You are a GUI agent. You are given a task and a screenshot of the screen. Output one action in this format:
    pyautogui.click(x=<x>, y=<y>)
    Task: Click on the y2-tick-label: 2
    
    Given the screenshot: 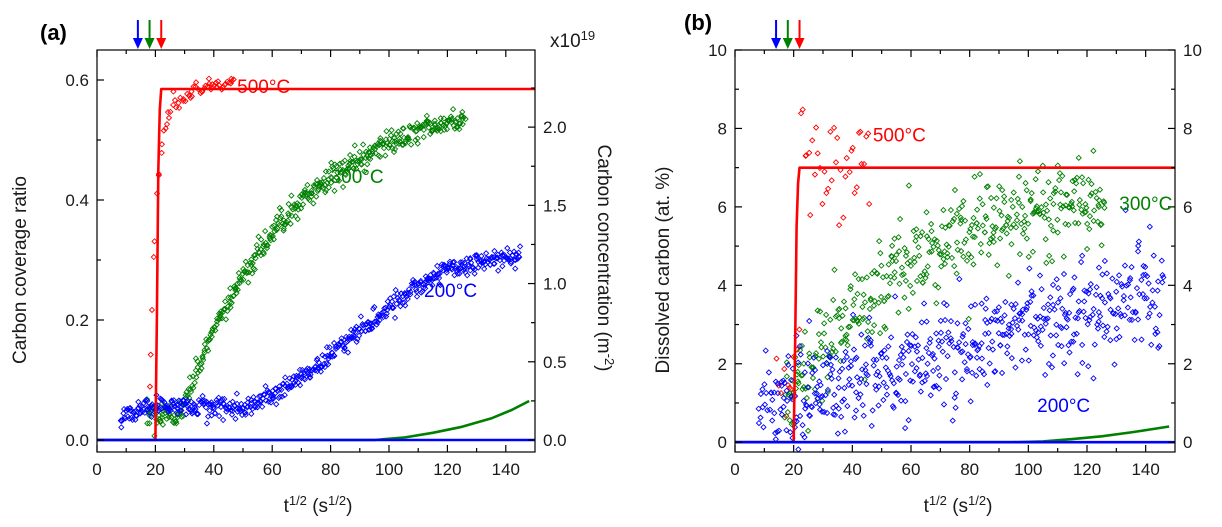 What is the action you would take?
    pyautogui.click(x=1187, y=364)
    